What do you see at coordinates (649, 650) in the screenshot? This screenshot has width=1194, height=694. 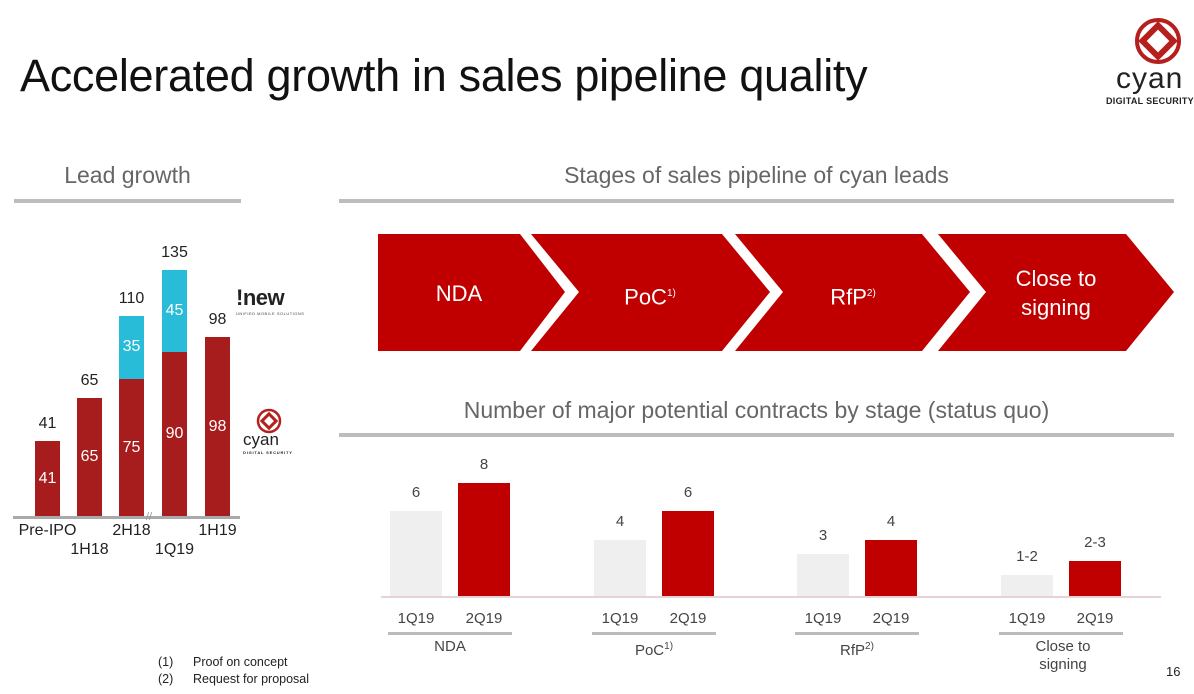 I see `group-label-text: PoC` at bounding box center [649, 650].